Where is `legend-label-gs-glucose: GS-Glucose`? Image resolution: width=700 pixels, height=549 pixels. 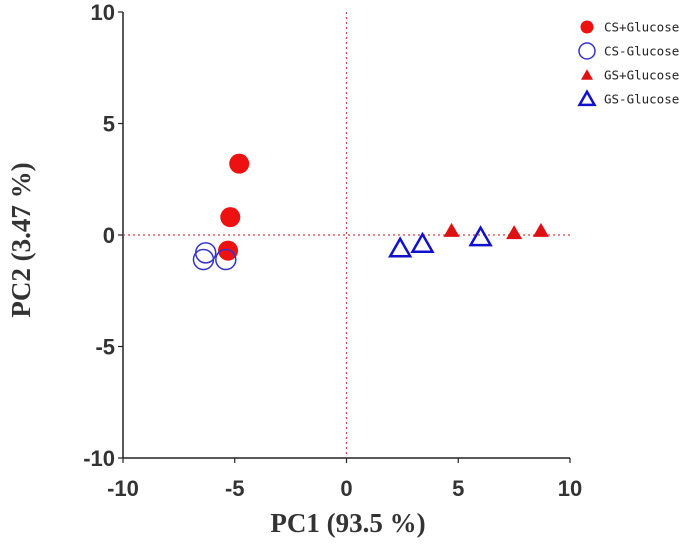 legend-label-gs-glucose: GS-Glucose is located at coordinates (641, 99).